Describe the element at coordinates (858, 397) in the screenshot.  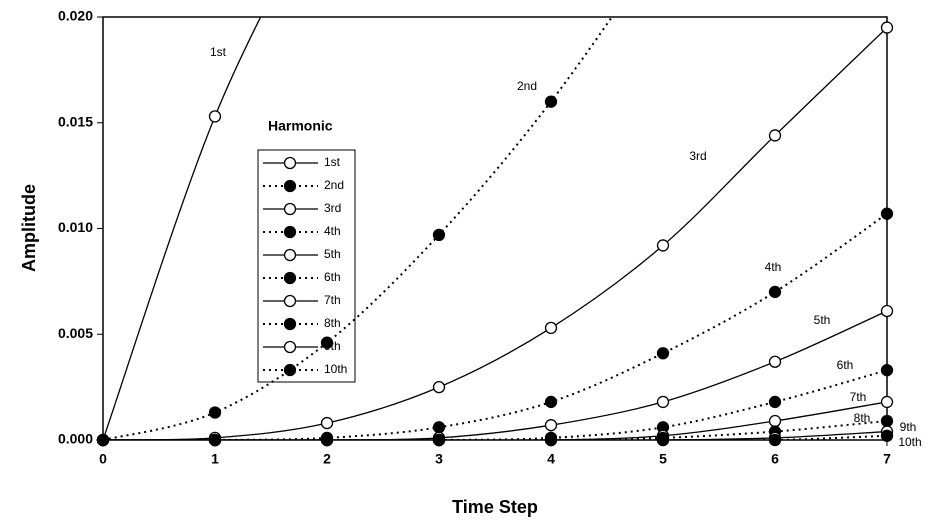
I see `series-annotation: 7th` at that location.